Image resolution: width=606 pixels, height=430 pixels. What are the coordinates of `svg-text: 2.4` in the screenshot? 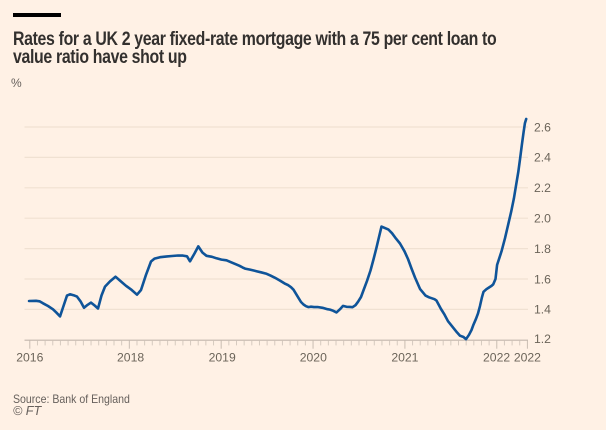 It's located at (542, 158).